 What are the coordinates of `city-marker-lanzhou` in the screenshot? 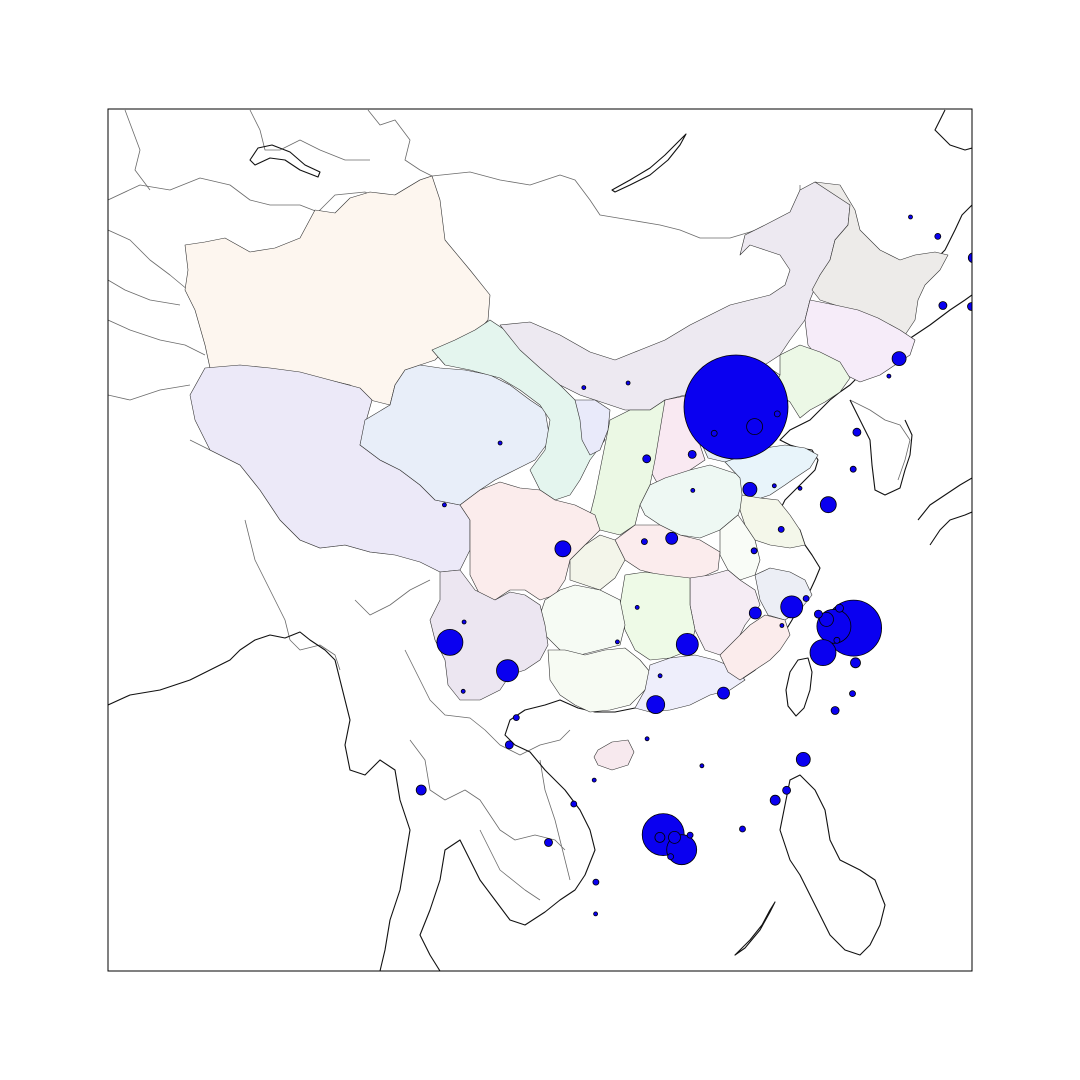 It's located at (444, 505).